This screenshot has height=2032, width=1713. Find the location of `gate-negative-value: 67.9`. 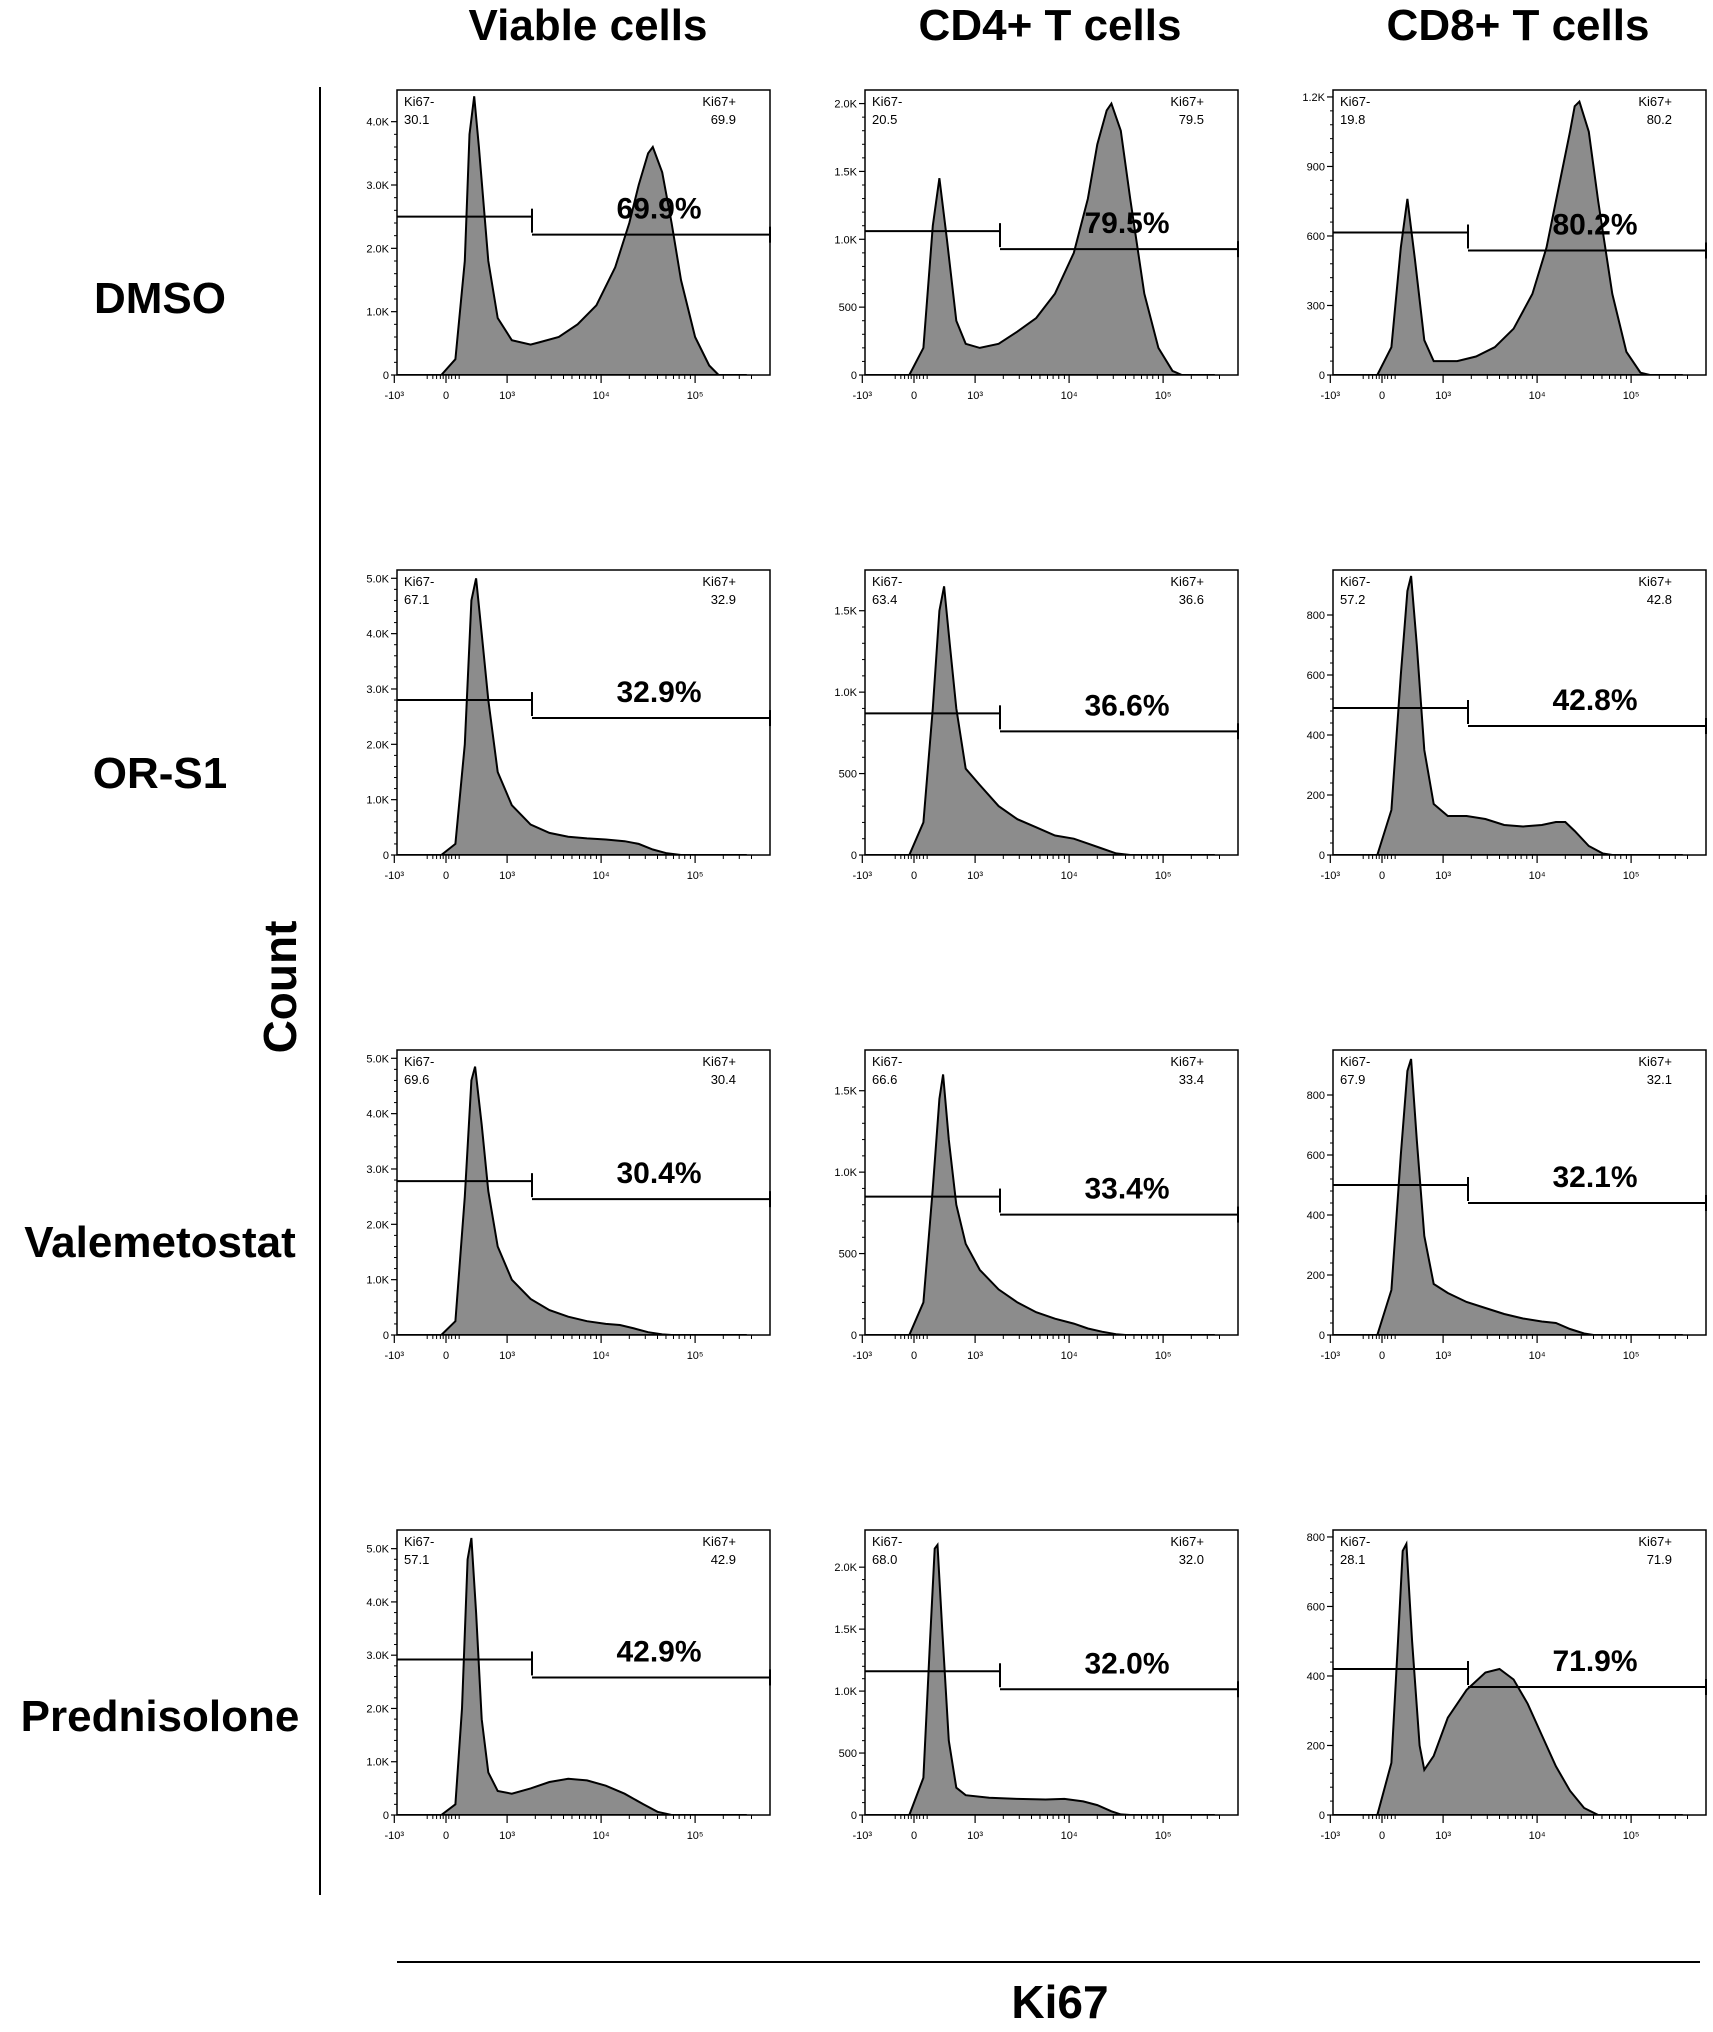

gate-negative-value: 67.9 is located at coordinates (1352, 1079).